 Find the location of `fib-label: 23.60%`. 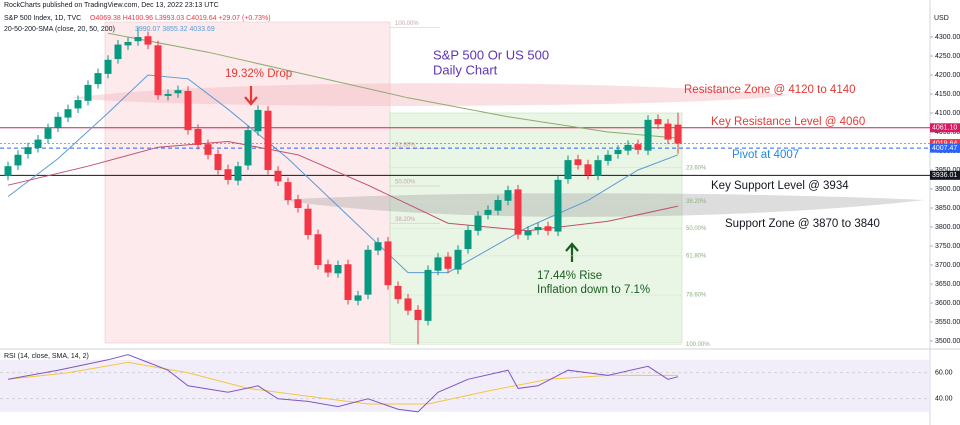

fib-label: 23.60% is located at coordinates (696, 168).